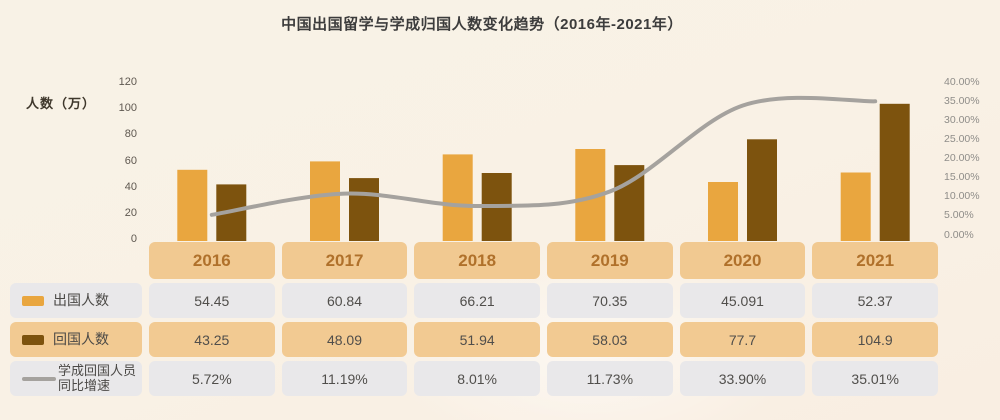  What do you see at coordinates (875, 300) in the screenshot?
I see `table-cell: 52.37` at bounding box center [875, 300].